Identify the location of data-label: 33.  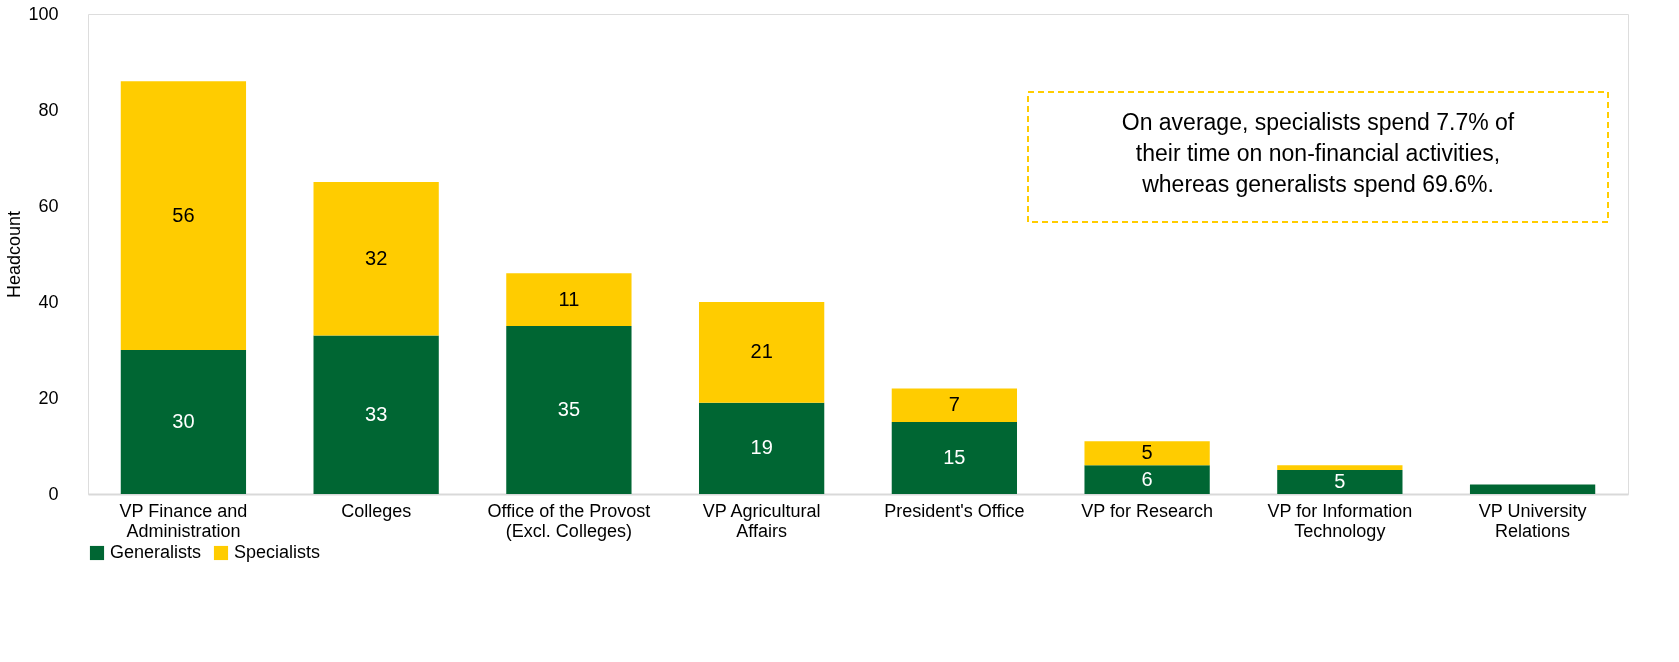
(376, 413).